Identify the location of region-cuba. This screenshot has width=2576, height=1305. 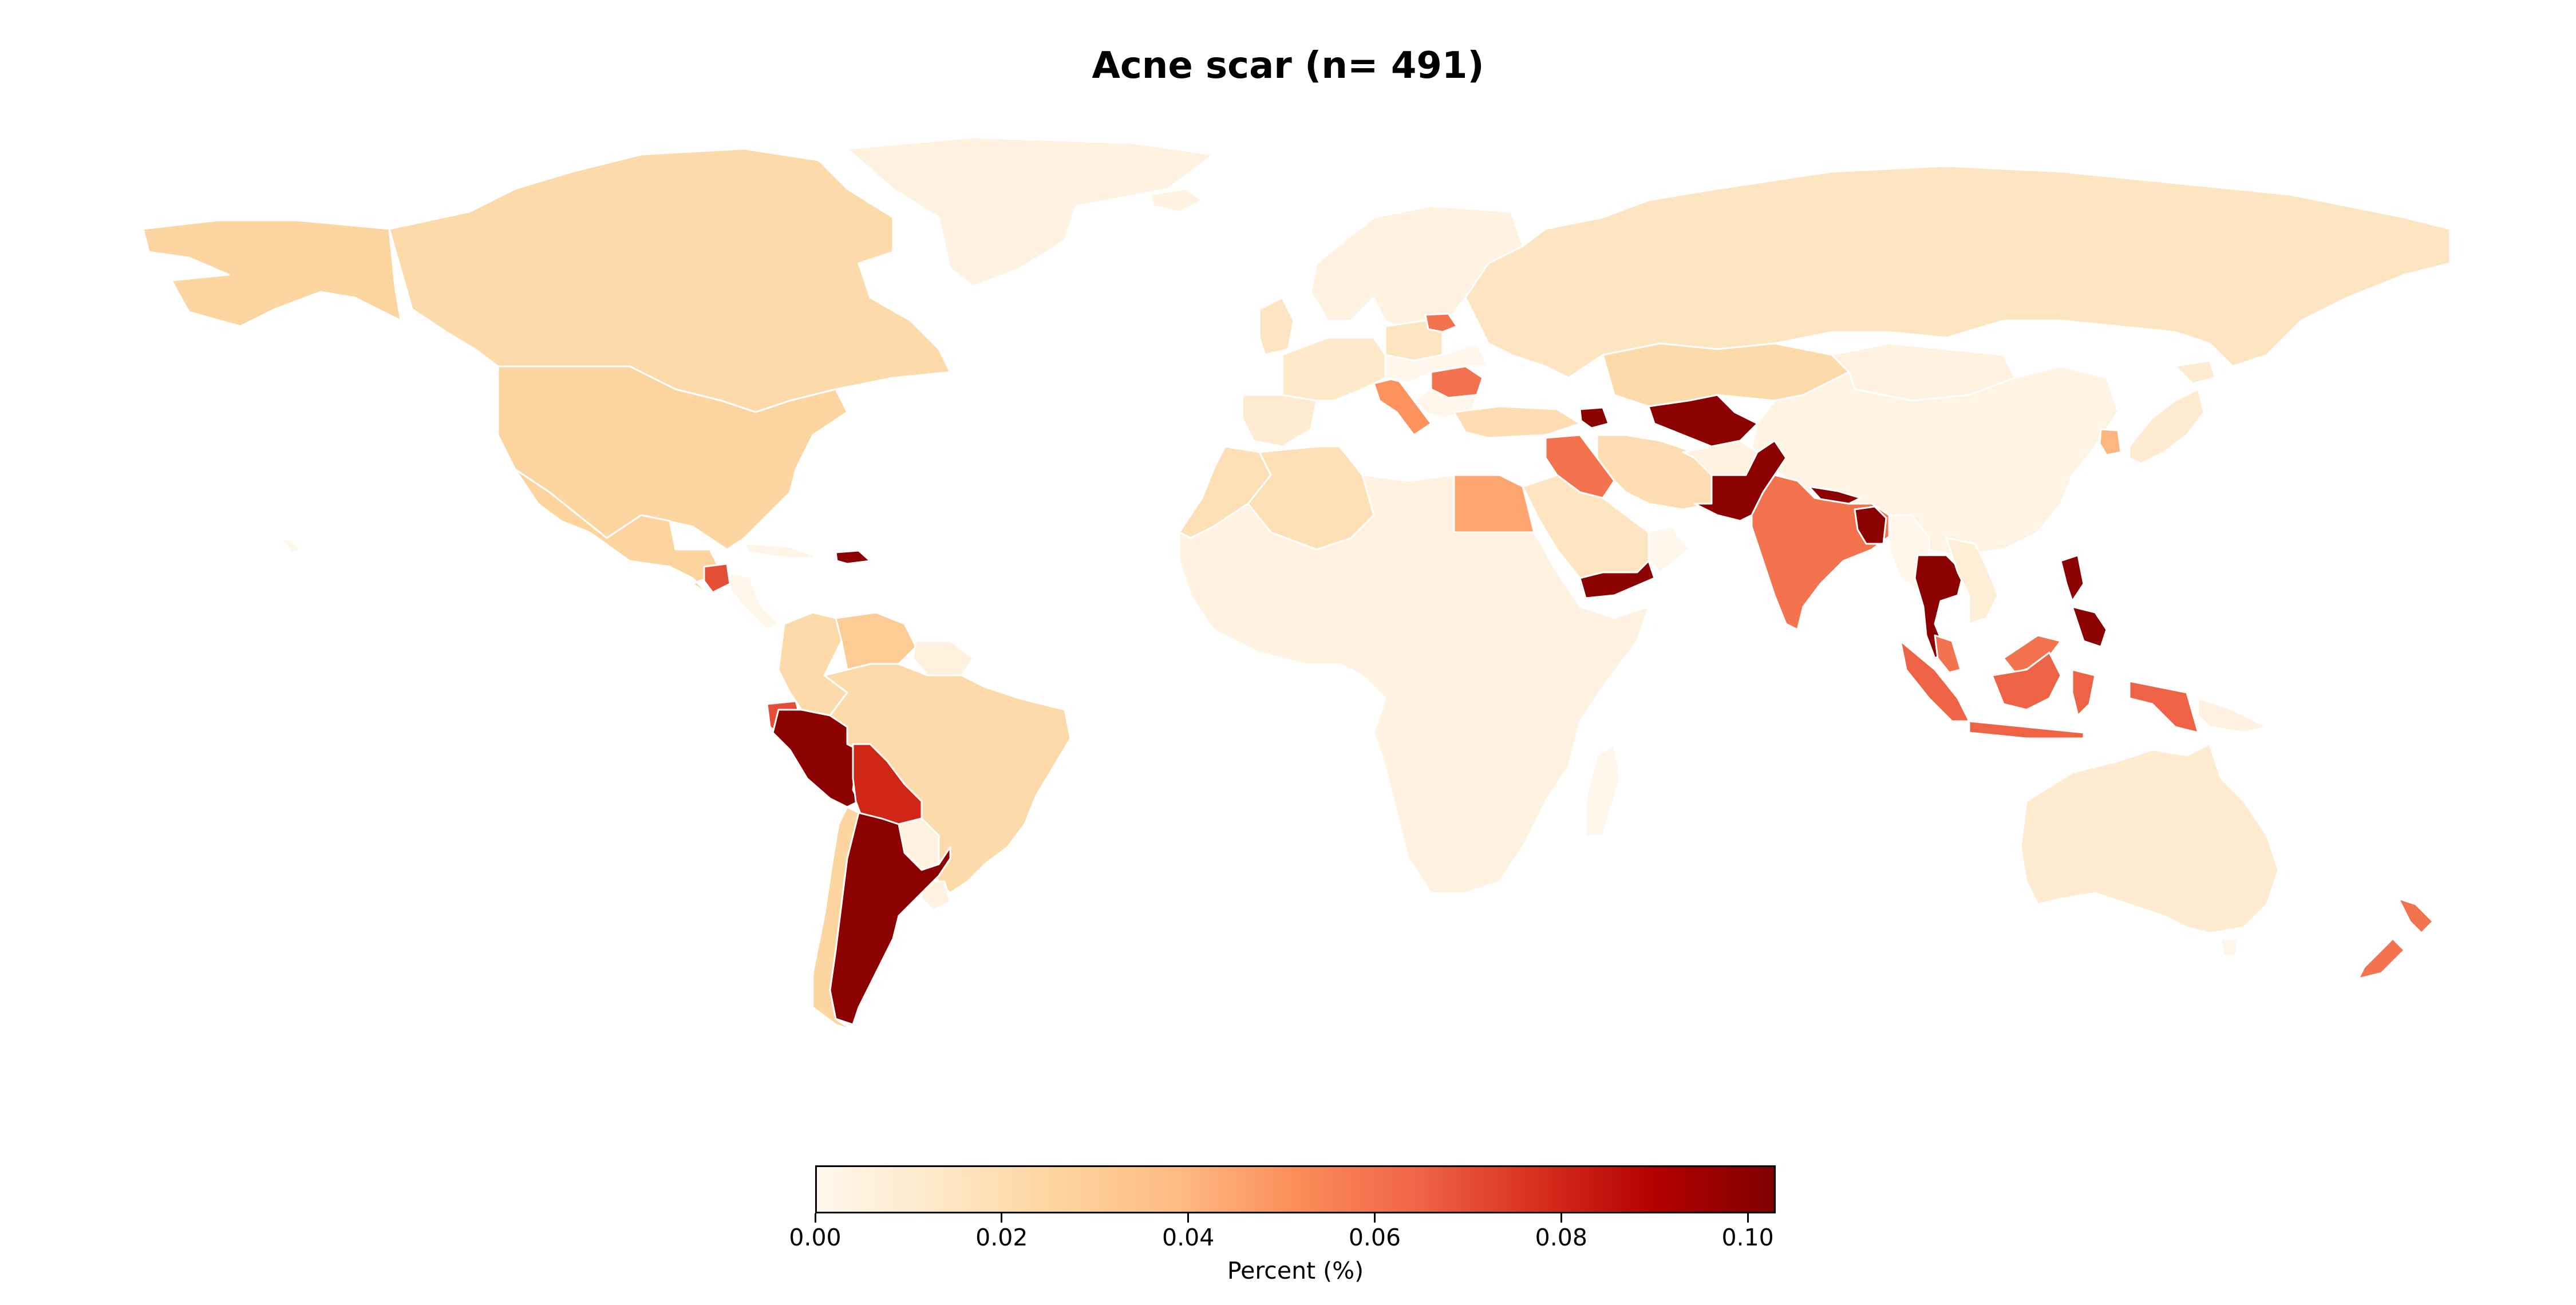
(781, 551).